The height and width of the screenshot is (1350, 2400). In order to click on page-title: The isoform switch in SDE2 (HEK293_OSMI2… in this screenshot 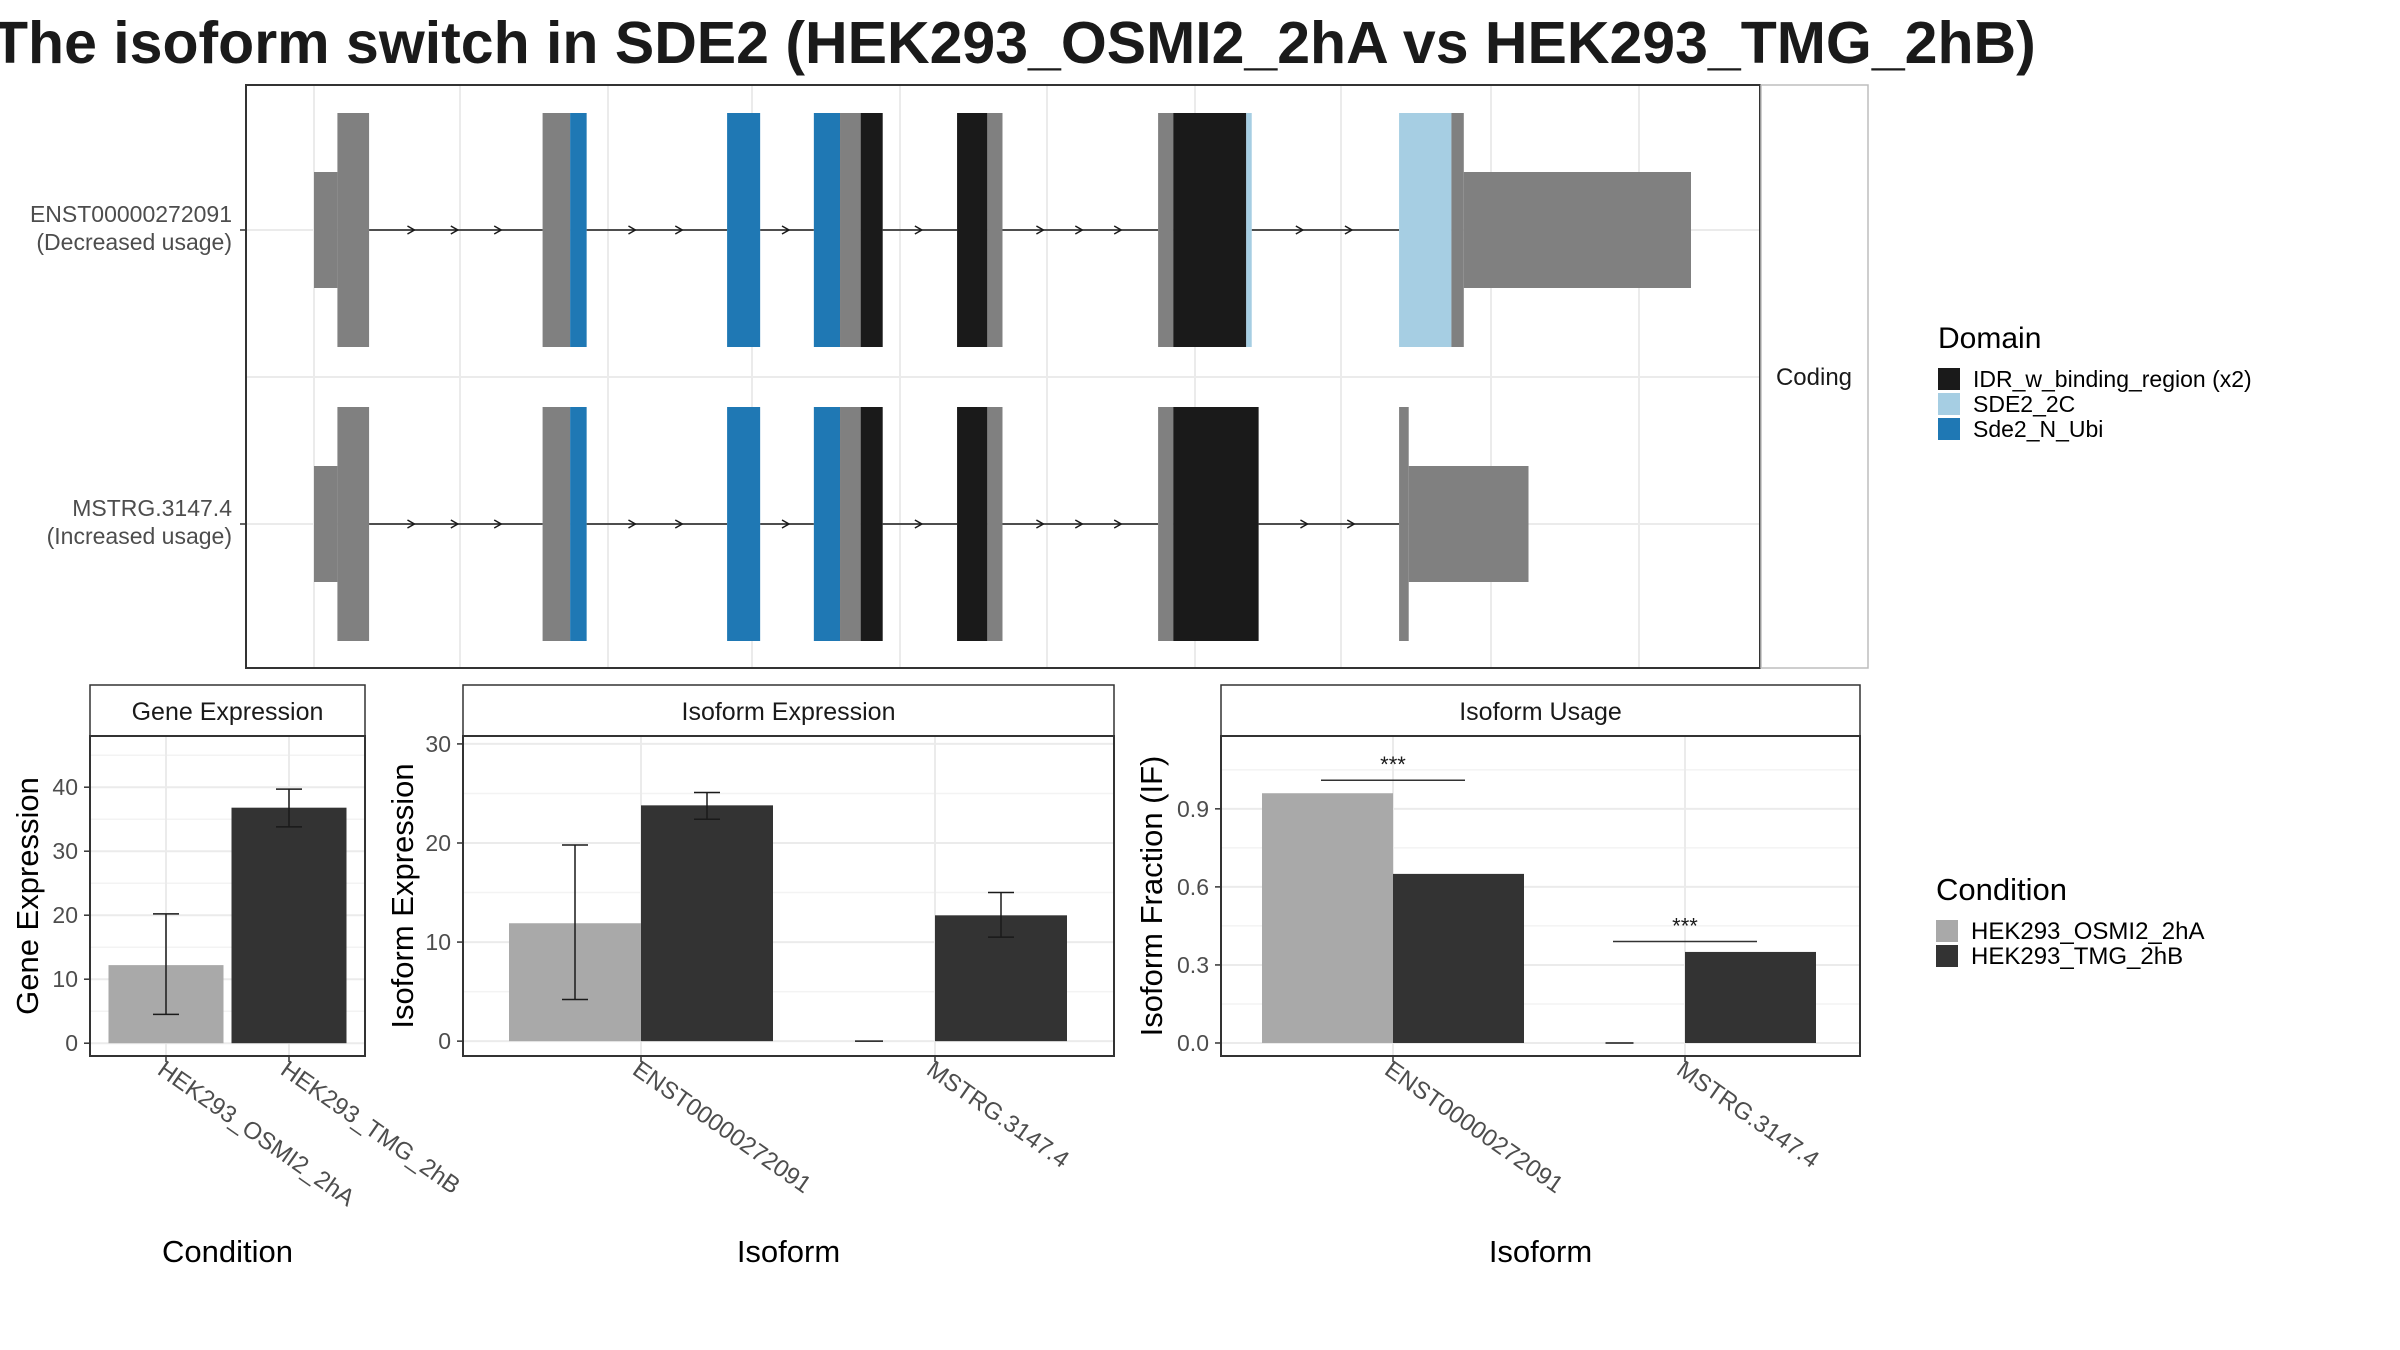, I will do `click(1018, 43)`.